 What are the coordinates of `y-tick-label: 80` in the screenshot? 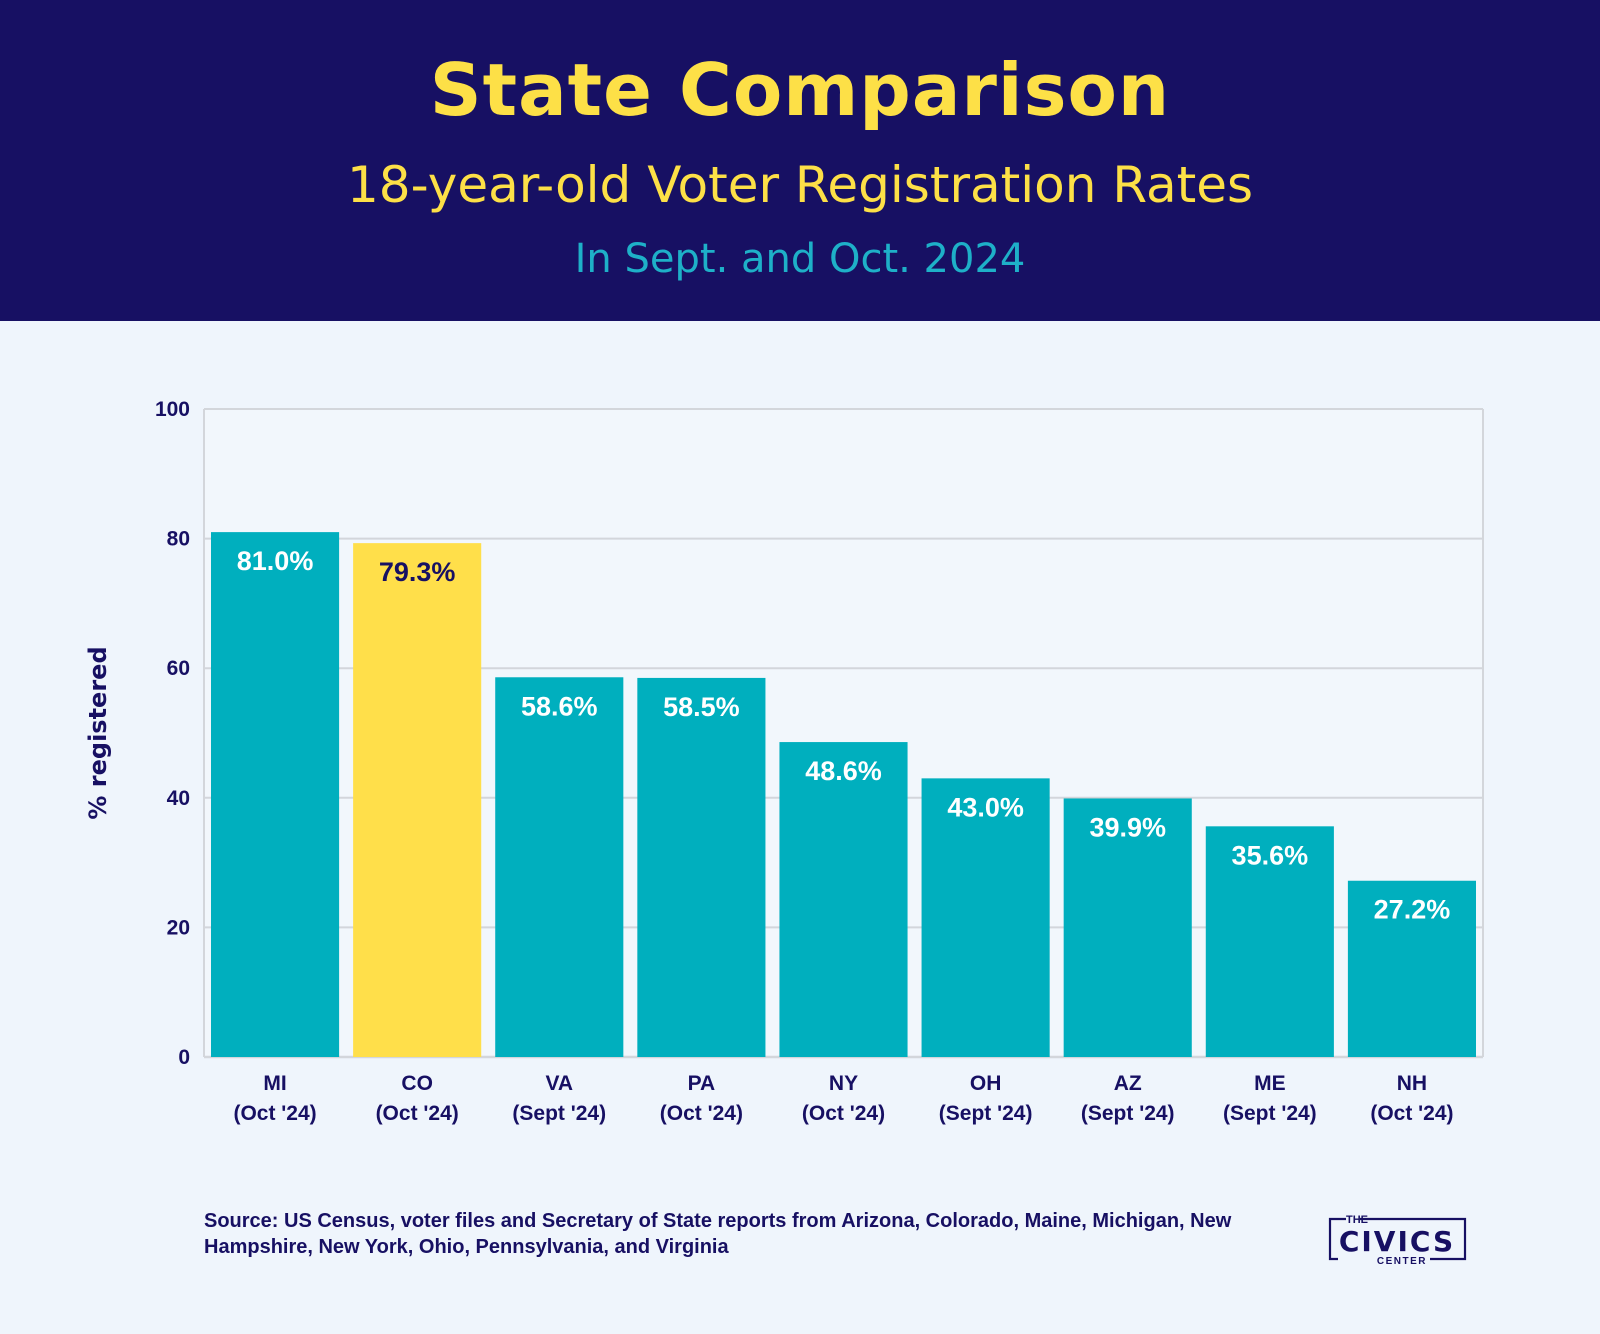 It's located at (178, 539).